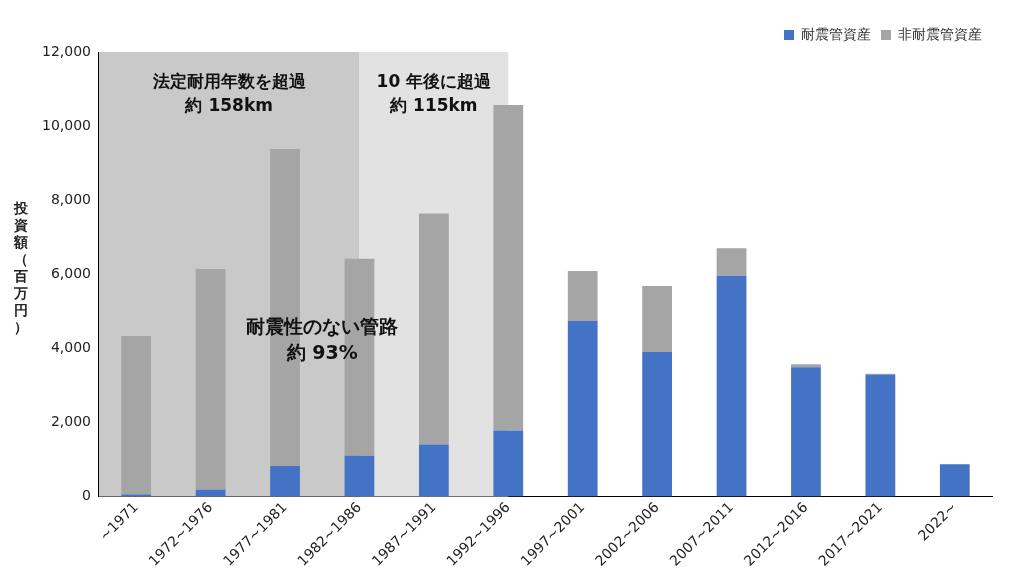 The width and height of the screenshot is (1012, 583). I want to click on annotation: 耐震性のない管路約 93%, so click(322, 339).